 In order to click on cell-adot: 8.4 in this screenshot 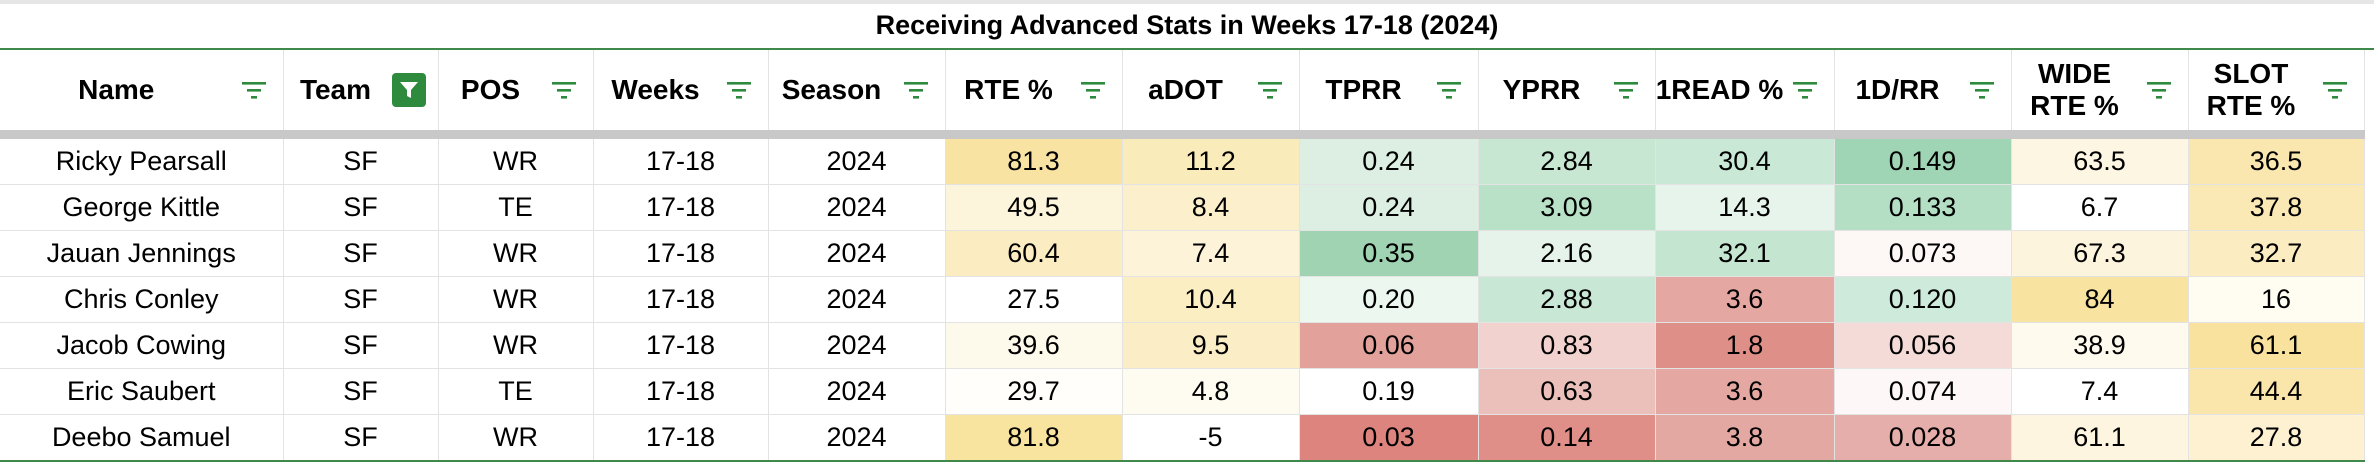, I will do `click(1211, 207)`.